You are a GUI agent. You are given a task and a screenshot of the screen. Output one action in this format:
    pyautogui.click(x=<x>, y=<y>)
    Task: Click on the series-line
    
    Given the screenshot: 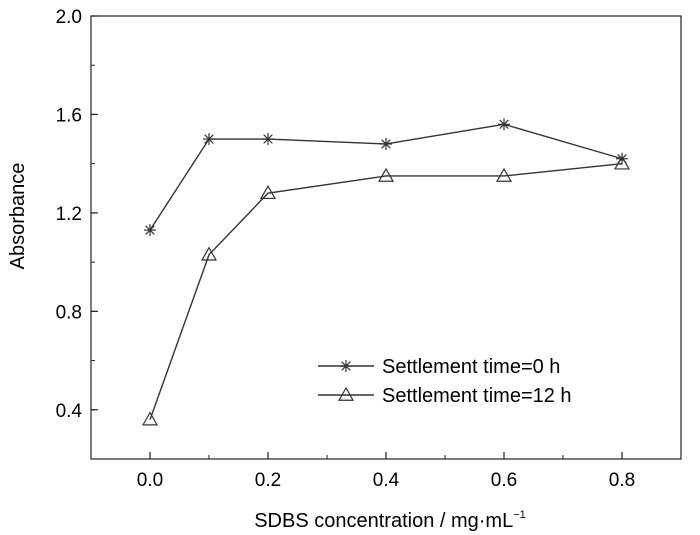 What is the action you would take?
    pyautogui.click(x=386, y=177)
    